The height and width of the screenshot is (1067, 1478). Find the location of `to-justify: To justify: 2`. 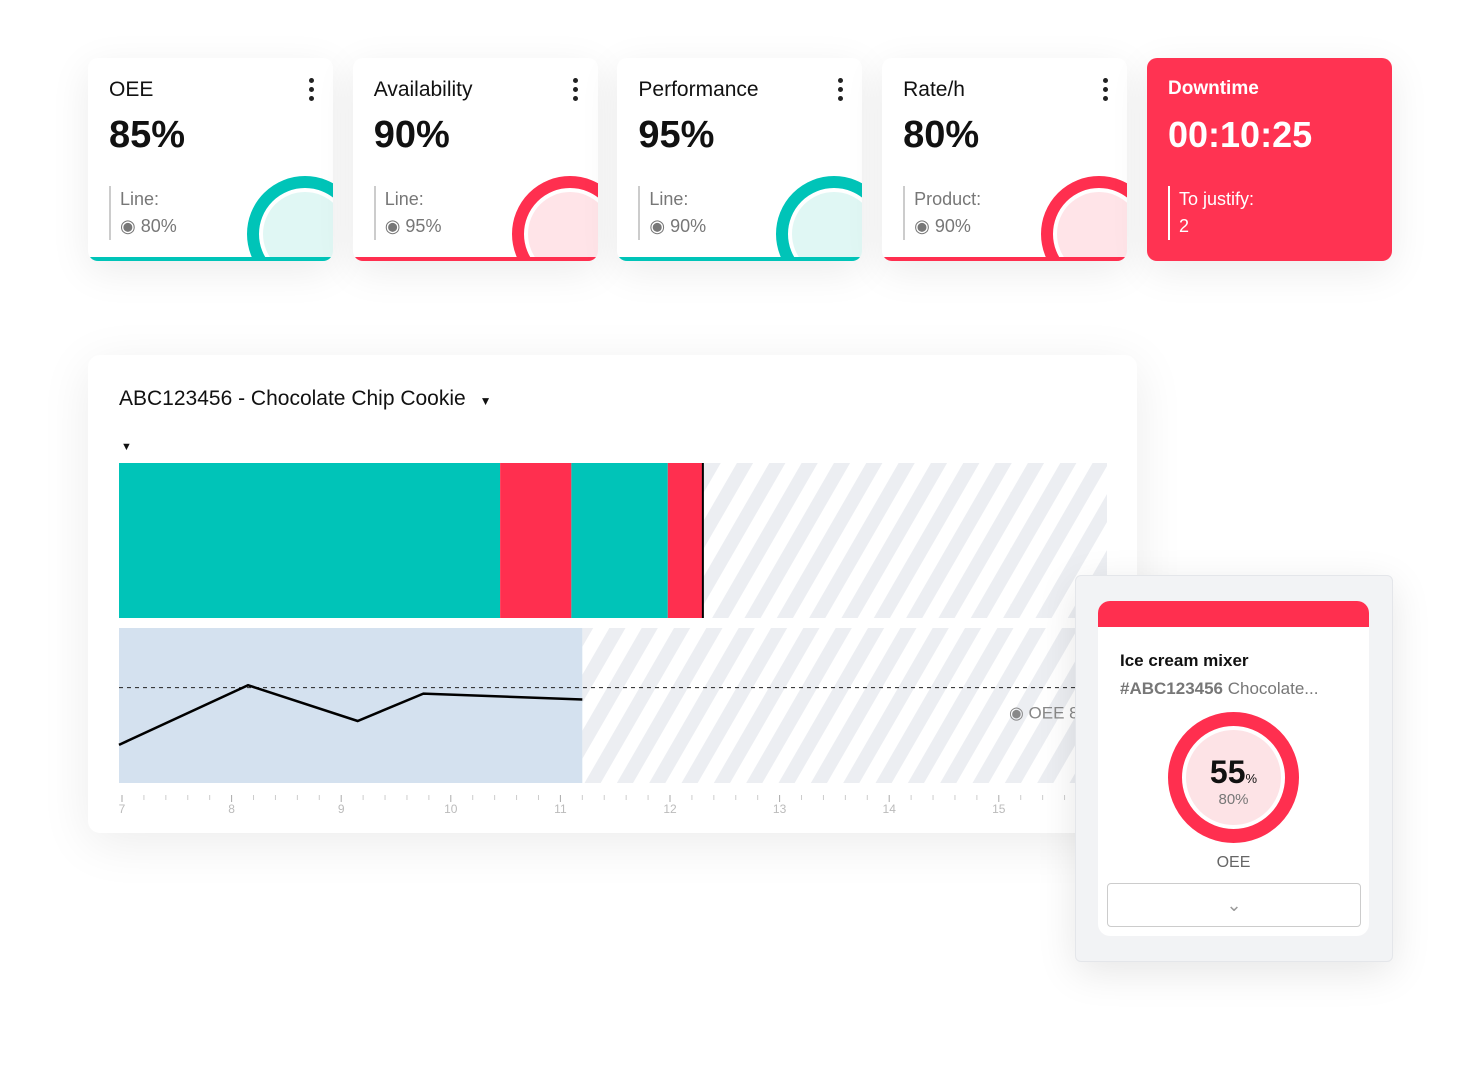

to-justify: To justify: 2 is located at coordinates (1211, 213).